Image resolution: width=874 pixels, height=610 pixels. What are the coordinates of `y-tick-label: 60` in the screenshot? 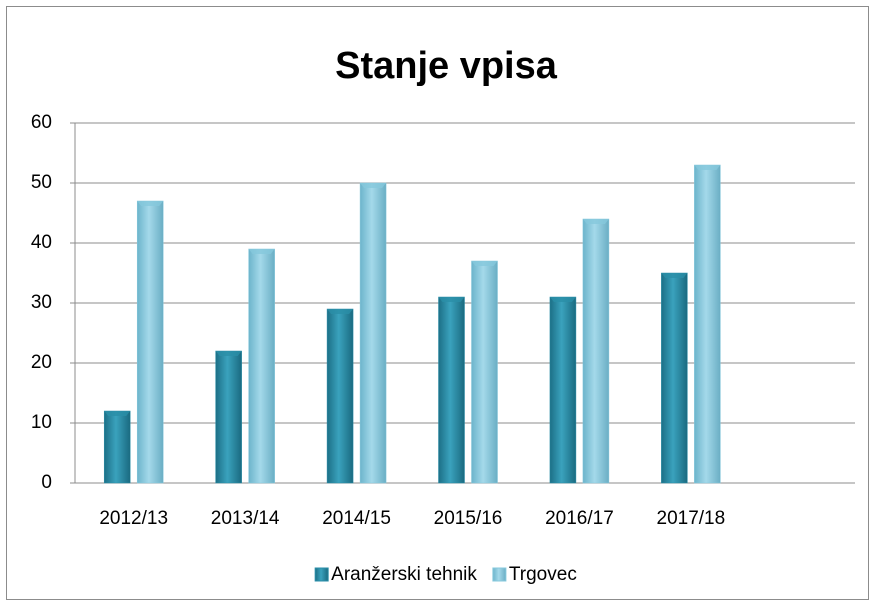 It's located at (41, 122).